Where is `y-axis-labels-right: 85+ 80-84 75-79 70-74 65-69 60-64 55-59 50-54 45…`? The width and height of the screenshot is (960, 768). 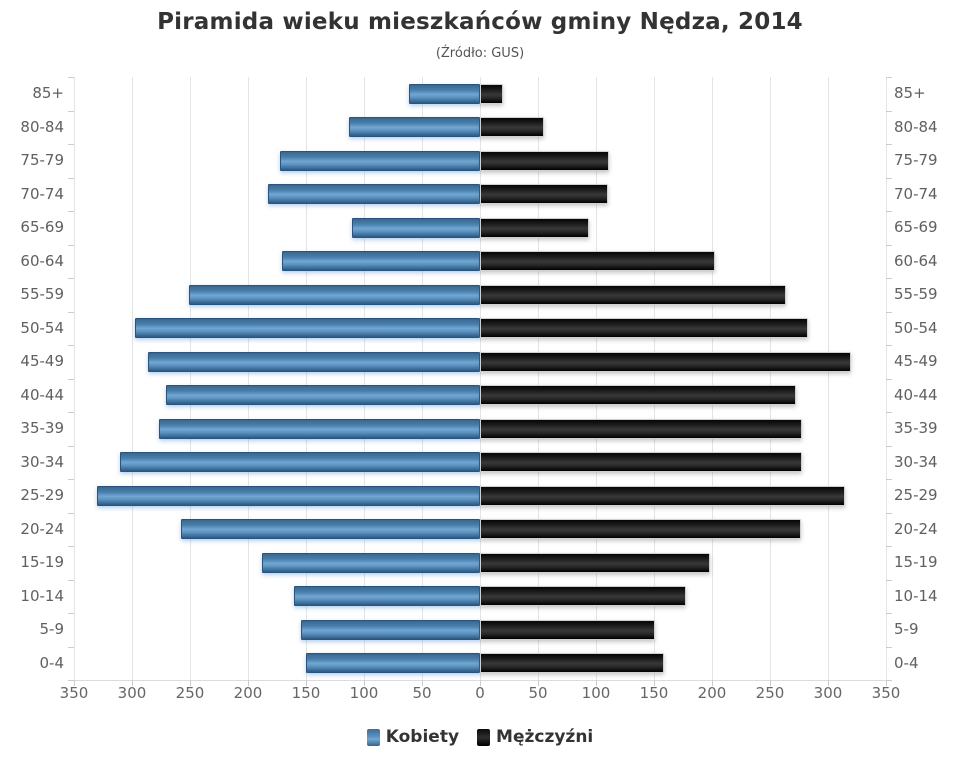 y-axis-labels-right: 85+ 80-84 75-79 70-74 65-69 60-64 55-59 50-54 45… is located at coordinates (927, 378).